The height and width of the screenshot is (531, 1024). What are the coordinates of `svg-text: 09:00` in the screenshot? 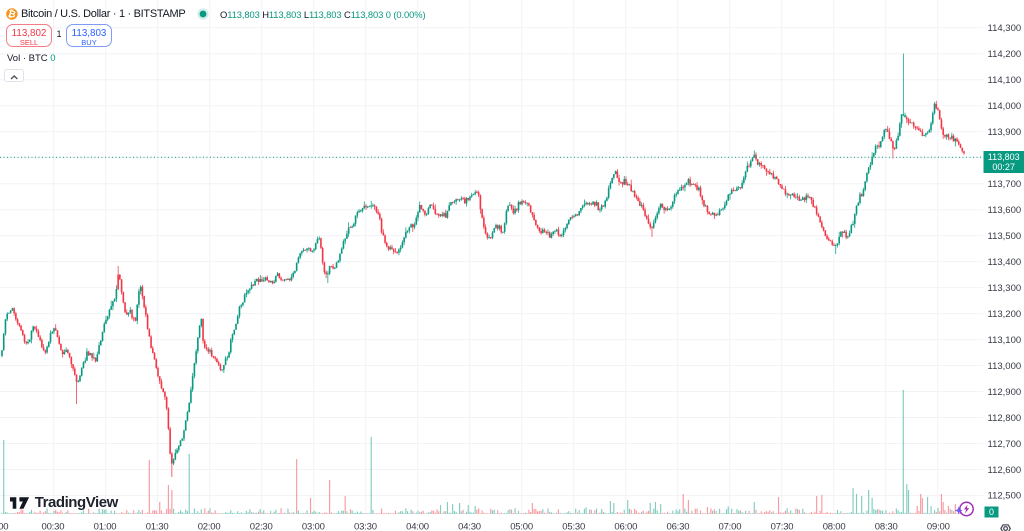 It's located at (938, 526).